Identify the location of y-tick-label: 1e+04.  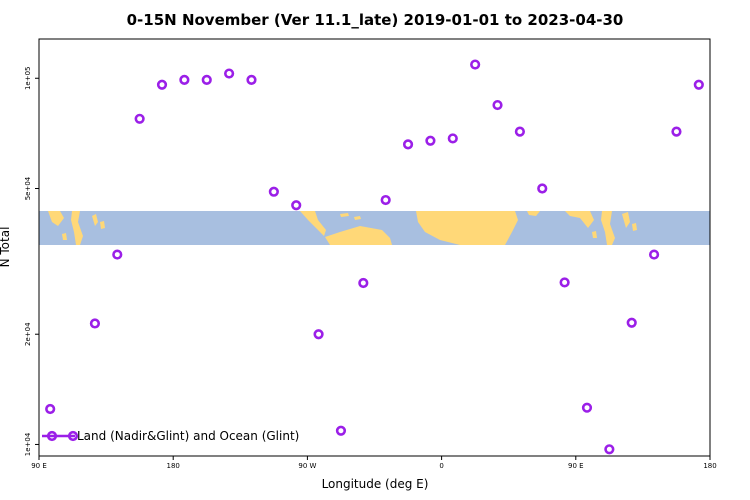
(28, 444).